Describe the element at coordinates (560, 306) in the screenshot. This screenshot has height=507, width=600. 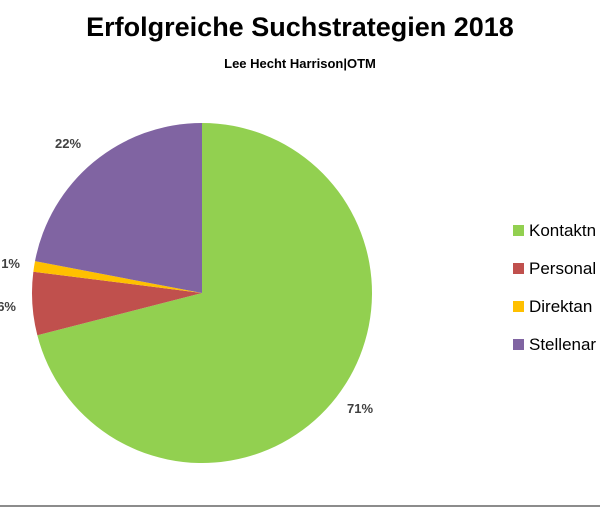
I see `legend-label-3: Direktan` at that location.